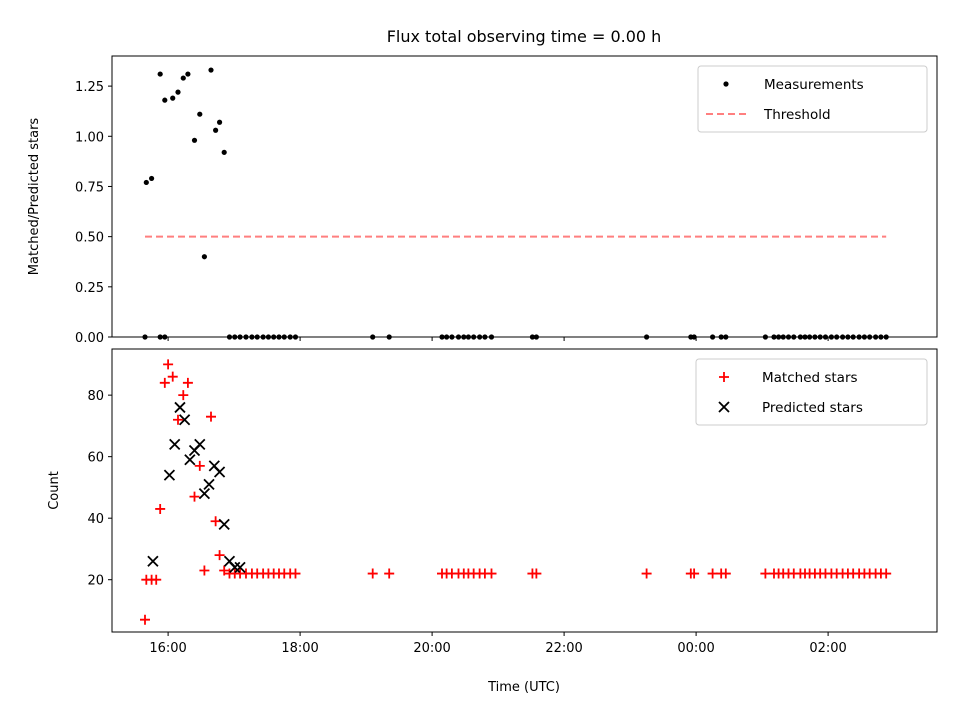 This screenshot has height=720, width=960. What do you see at coordinates (299, 648) in the screenshot?
I see `x-tick-label: 18:00` at bounding box center [299, 648].